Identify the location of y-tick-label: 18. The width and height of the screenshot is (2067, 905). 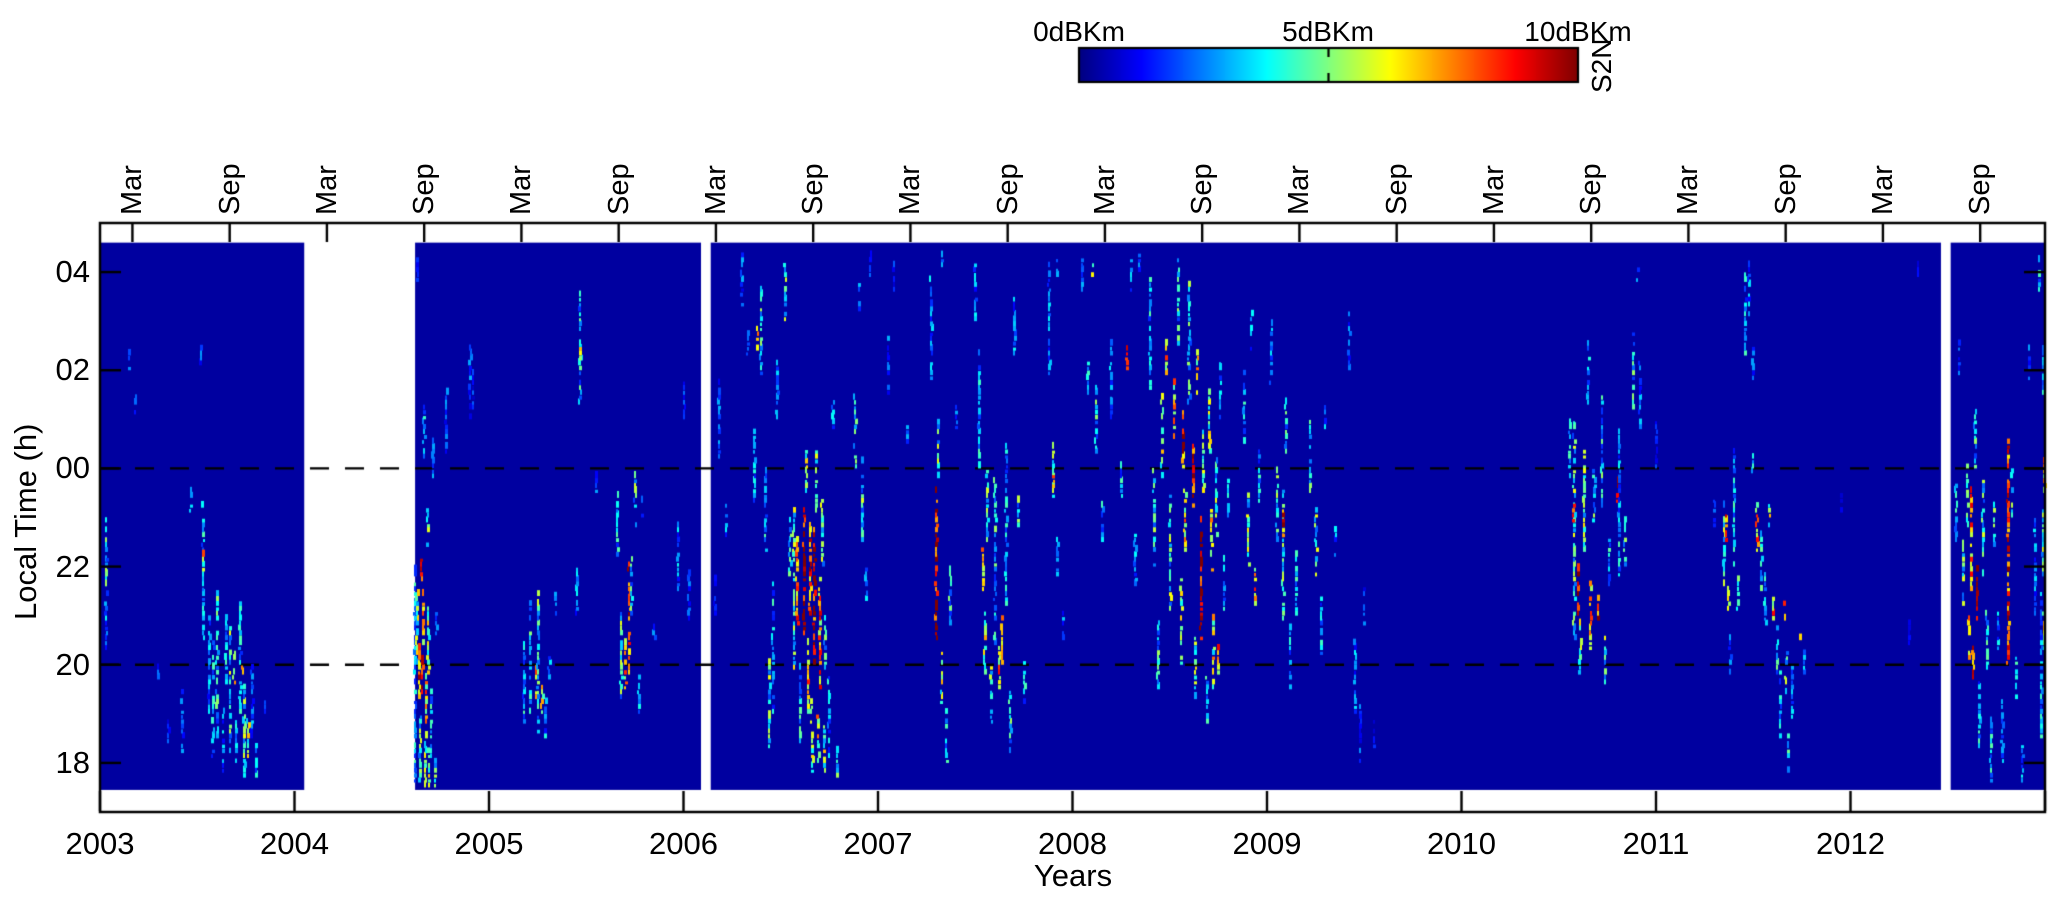
(72, 762).